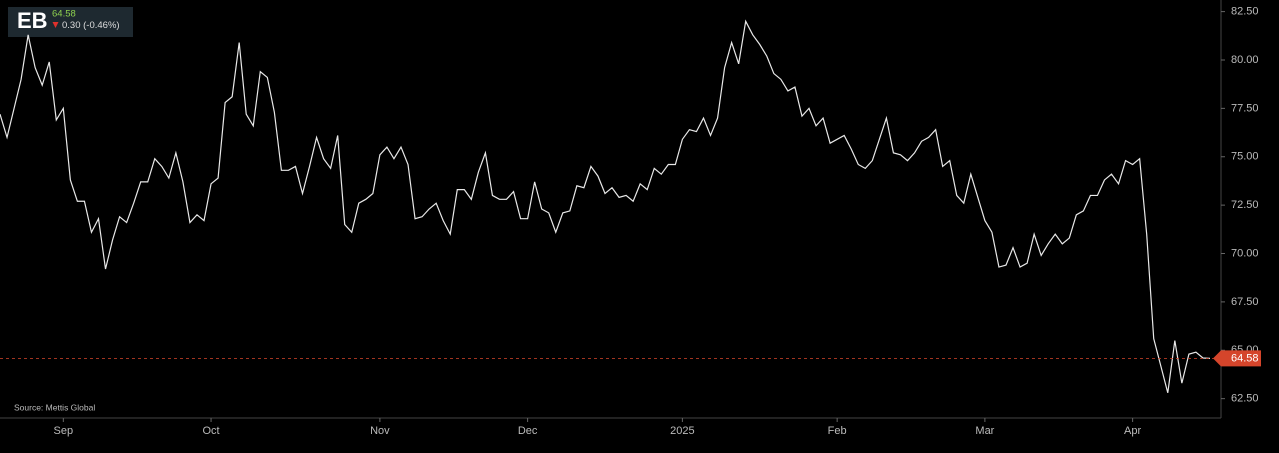 This screenshot has height=453, width=1279. Describe the element at coordinates (91, 25) in the screenshot. I see `price-change: 0.30 (-0.46%)` at that location.